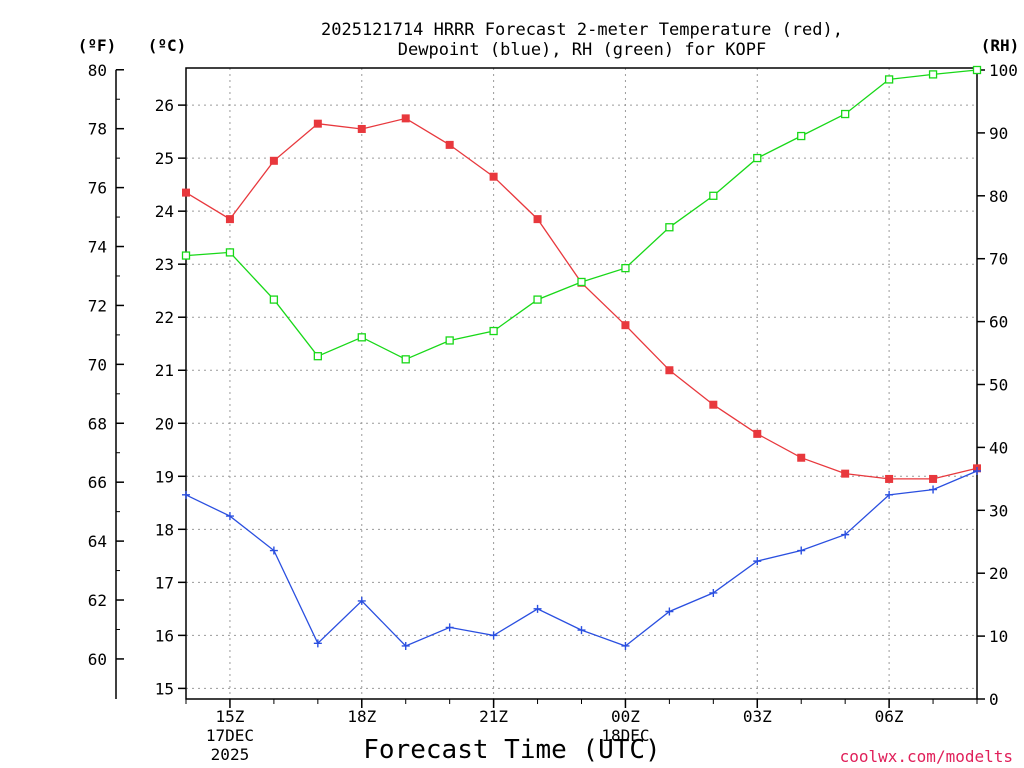 The image size is (1024, 768). What do you see at coordinates (164, 370) in the screenshot?
I see `celsius-tick-label: 21` at bounding box center [164, 370].